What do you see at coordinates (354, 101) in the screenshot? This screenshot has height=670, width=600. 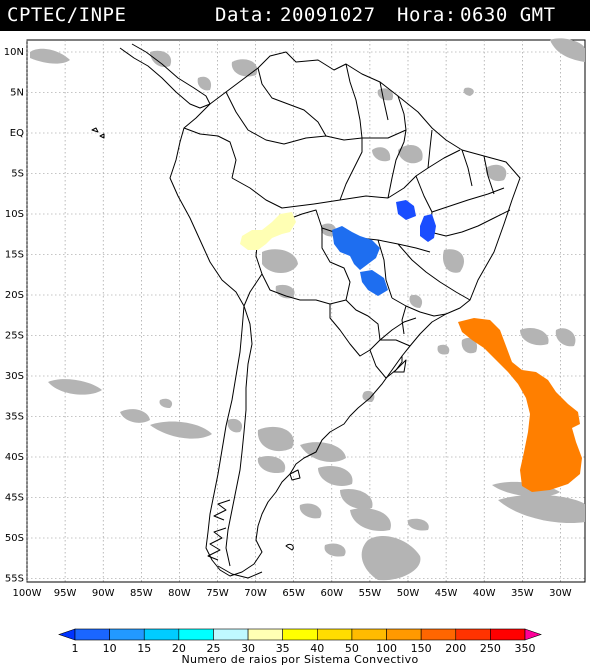 I see `border-venezuela-guyana` at bounding box center [354, 101].